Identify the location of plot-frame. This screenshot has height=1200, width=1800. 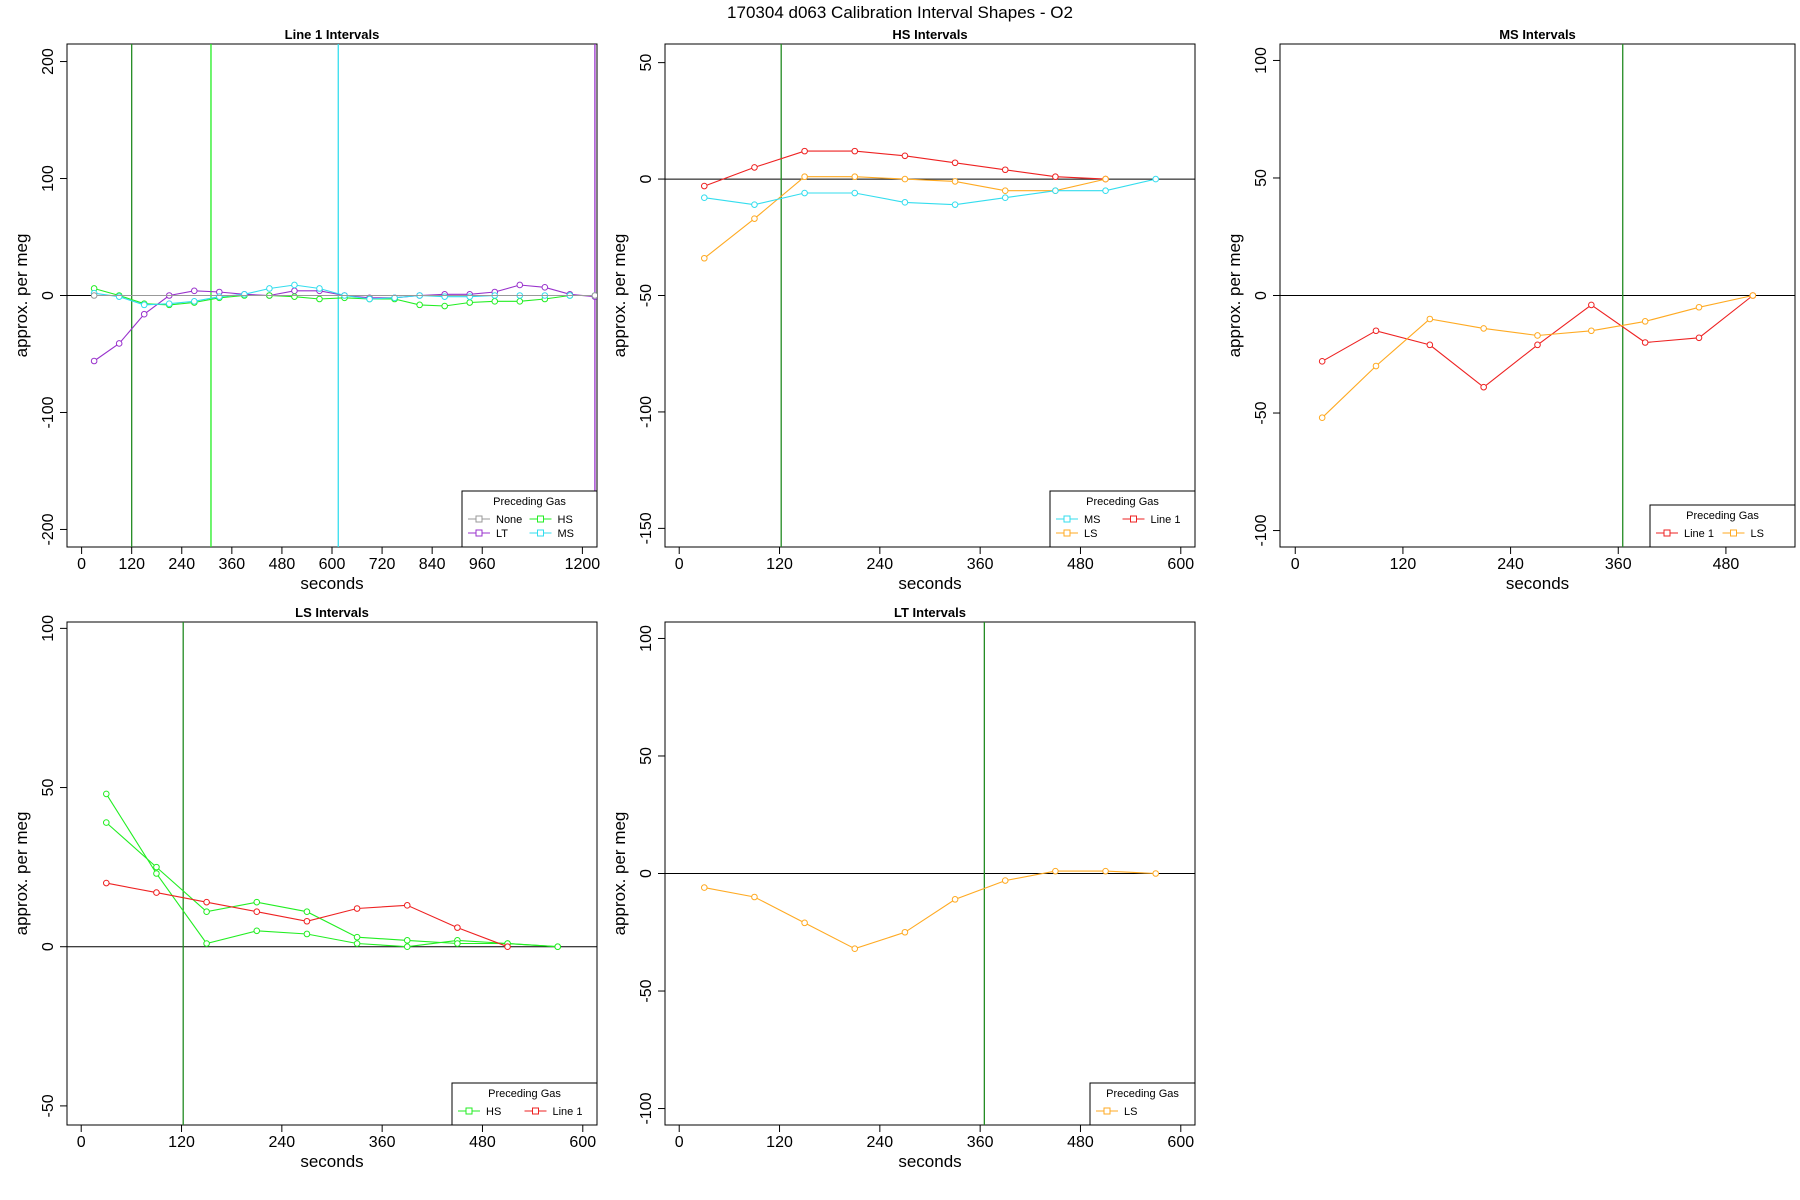
(930, 295).